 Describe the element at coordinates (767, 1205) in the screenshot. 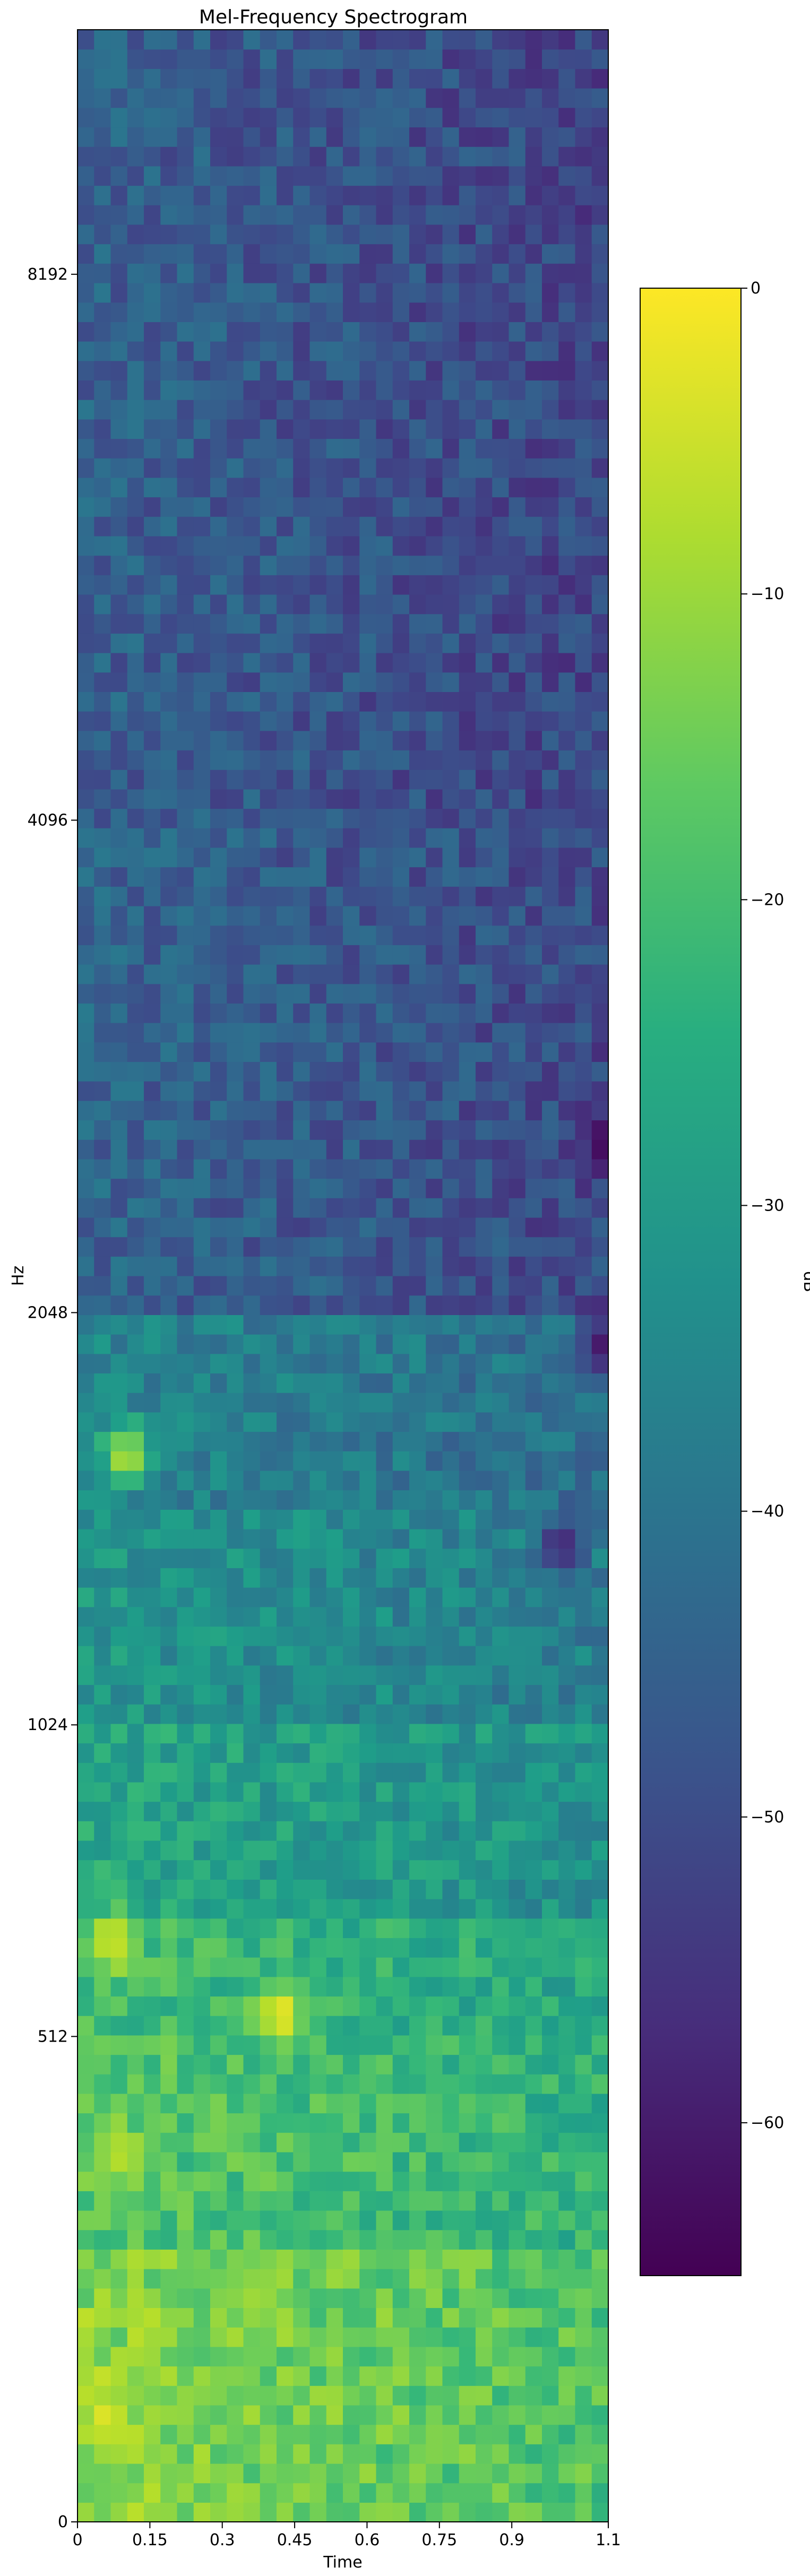

I see `colorbar-tick-label: −30` at that location.